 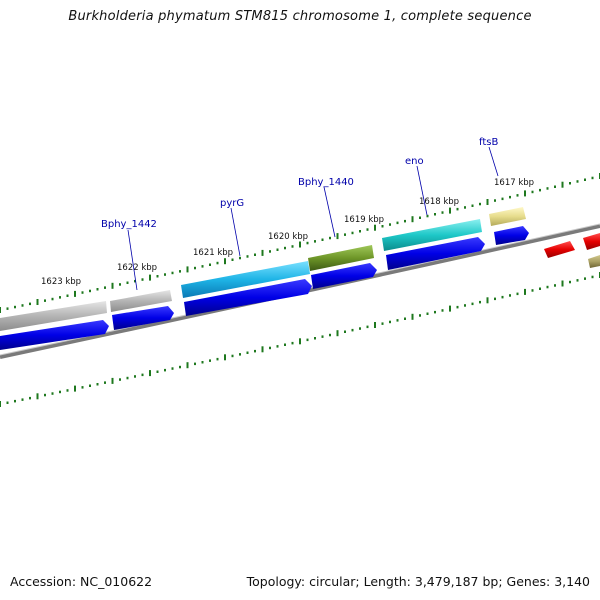 I want to click on gene-pyrG, so click(x=245, y=279).